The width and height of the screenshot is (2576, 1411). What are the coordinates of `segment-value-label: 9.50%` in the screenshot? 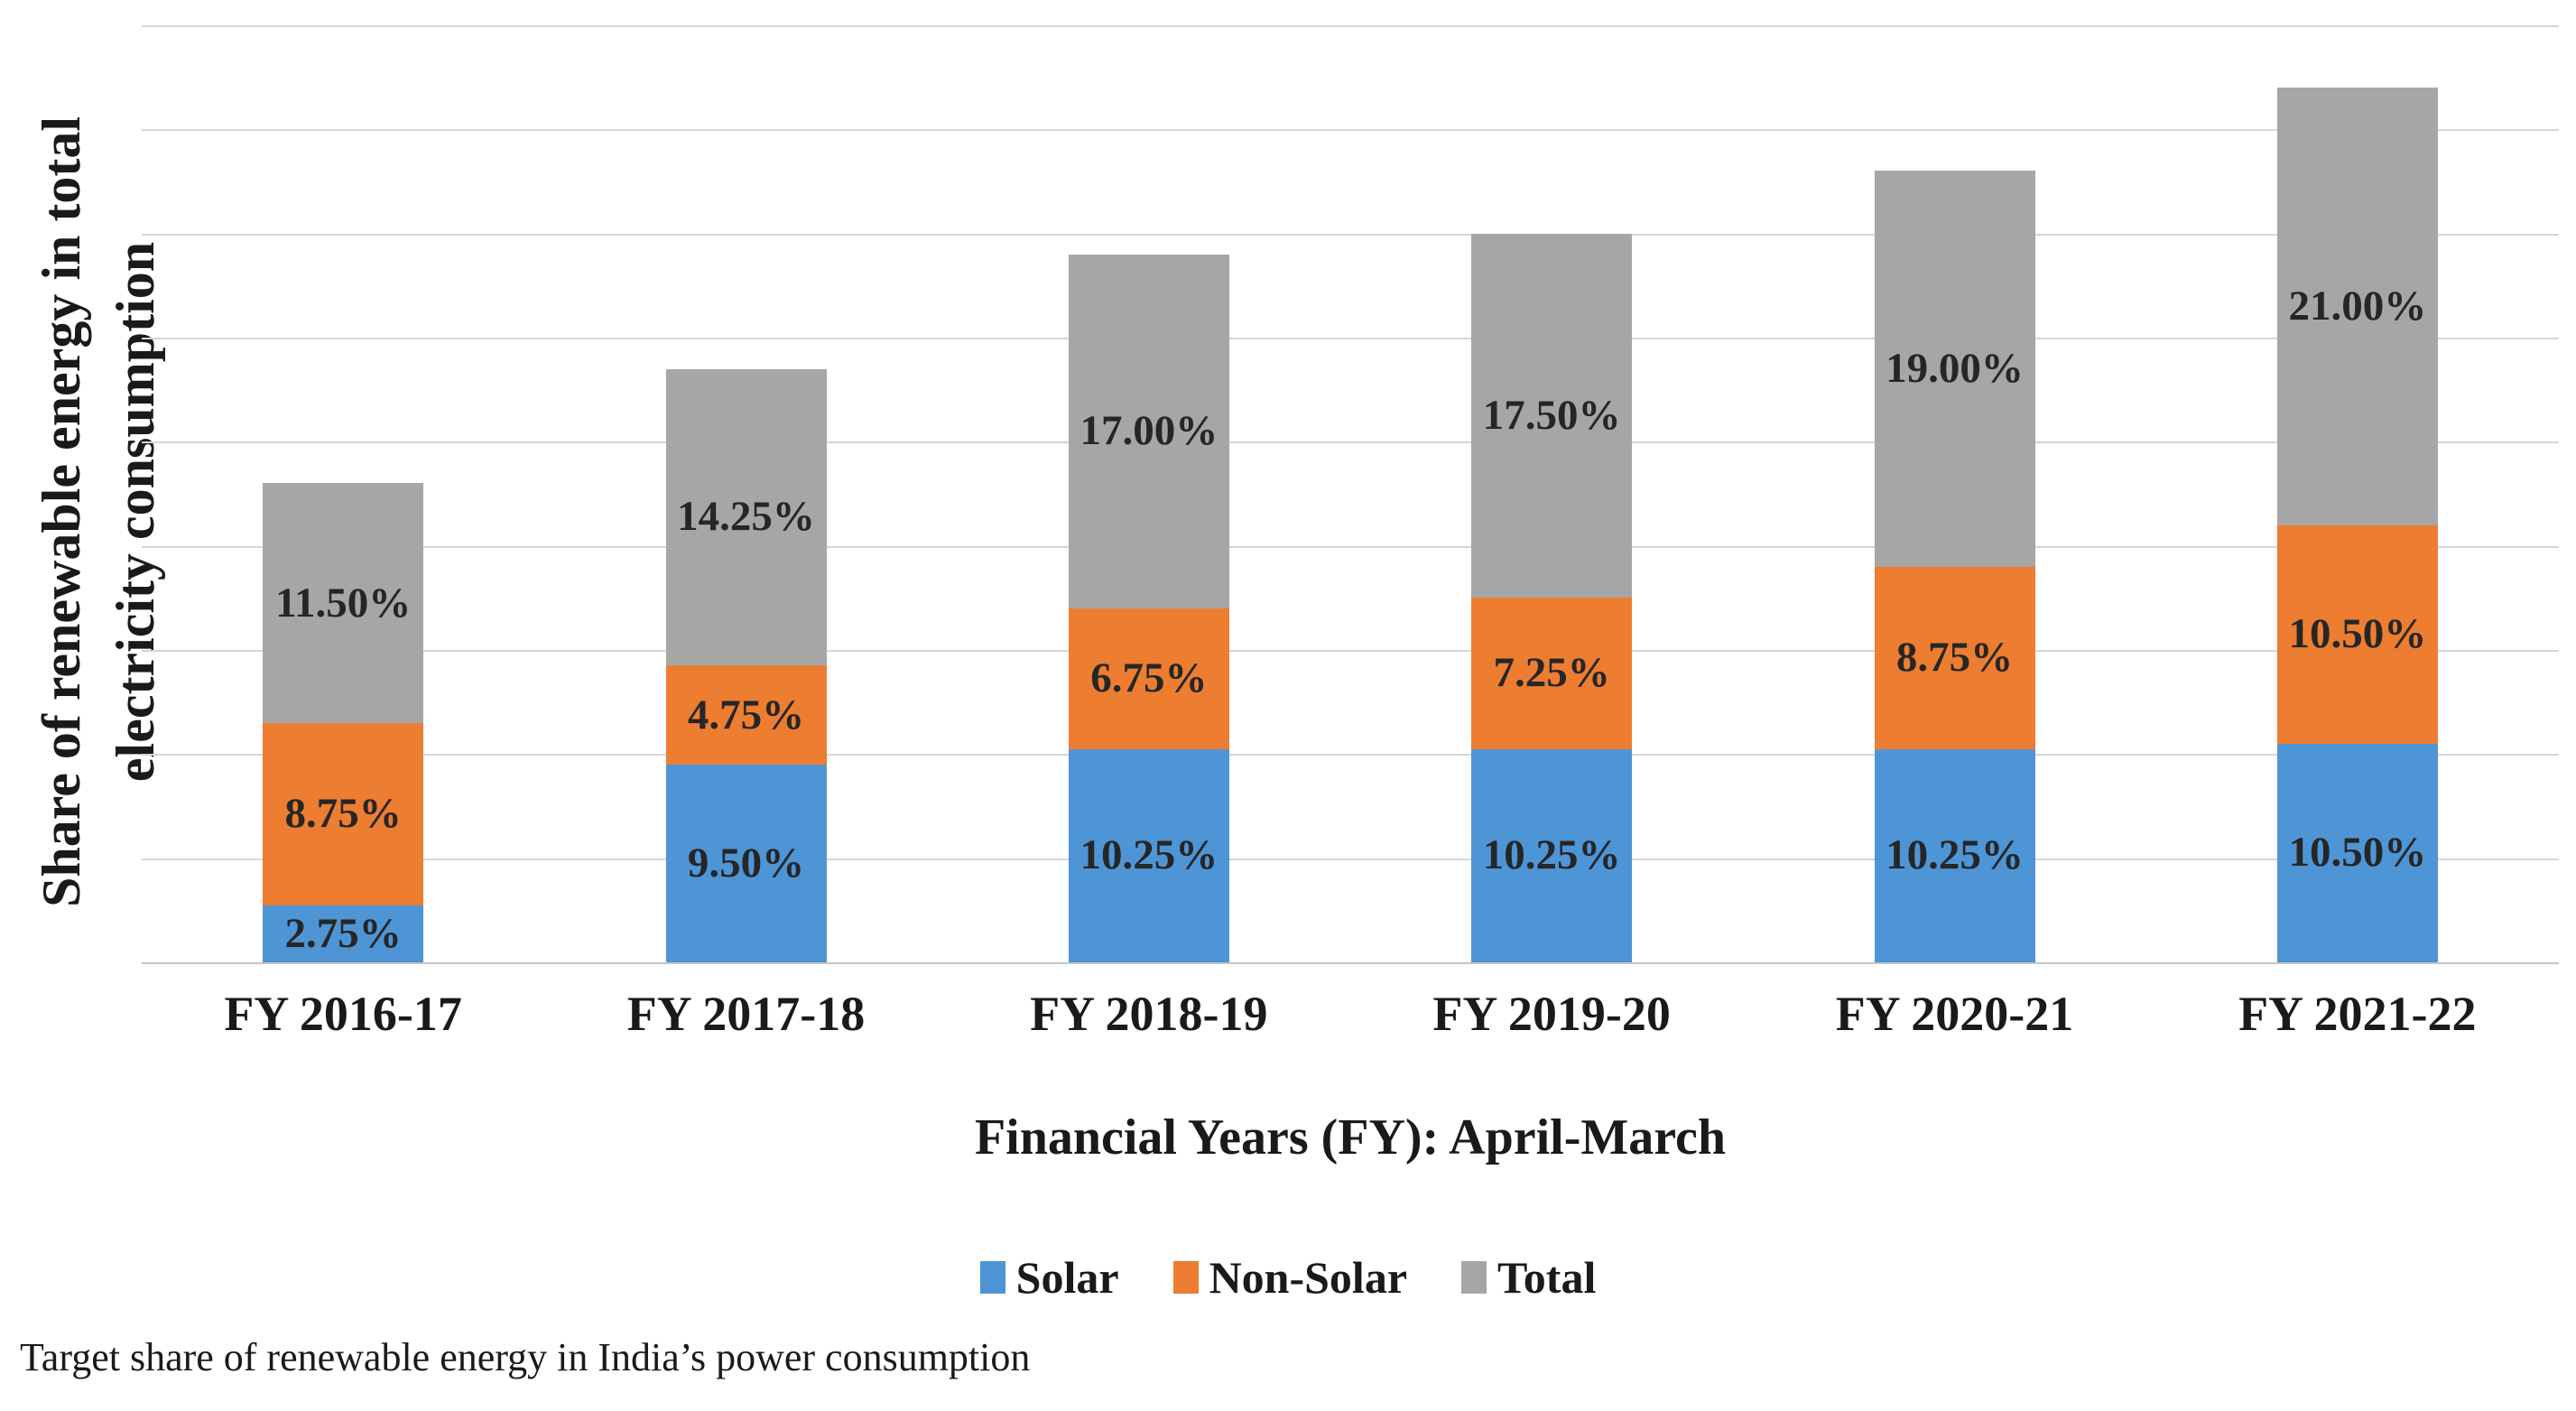 It's located at (746, 863).